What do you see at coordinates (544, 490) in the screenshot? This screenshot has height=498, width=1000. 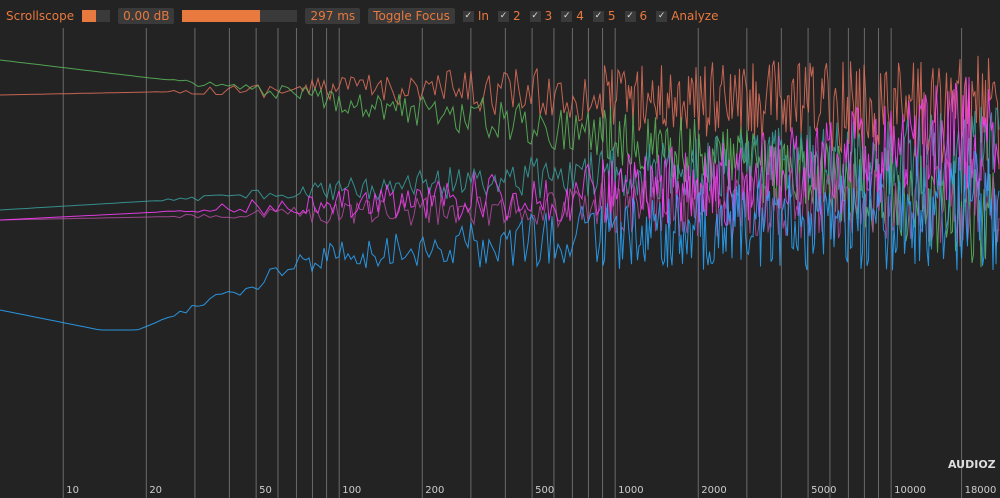 I see `x-tick-label: 500` at bounding box center [544, 490].